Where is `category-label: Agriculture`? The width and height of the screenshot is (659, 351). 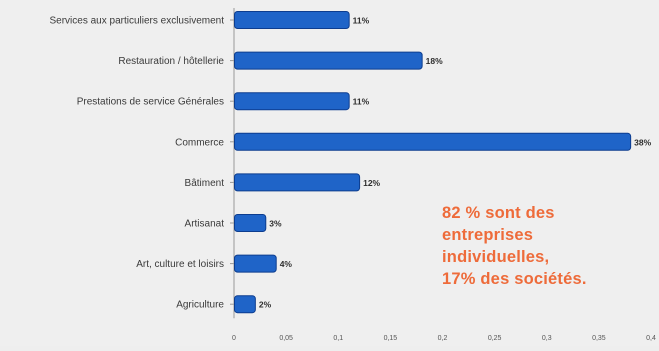 category-label: Agriculture is located at coordinates (200, 305).